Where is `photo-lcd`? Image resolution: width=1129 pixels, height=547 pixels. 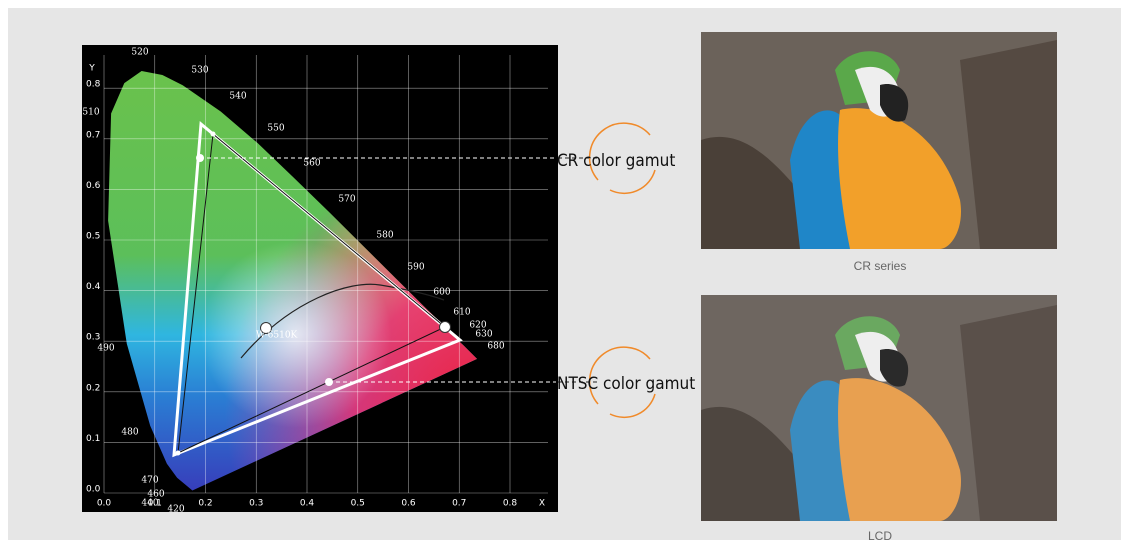
photo-lcd is located at coordinates (879, 408).